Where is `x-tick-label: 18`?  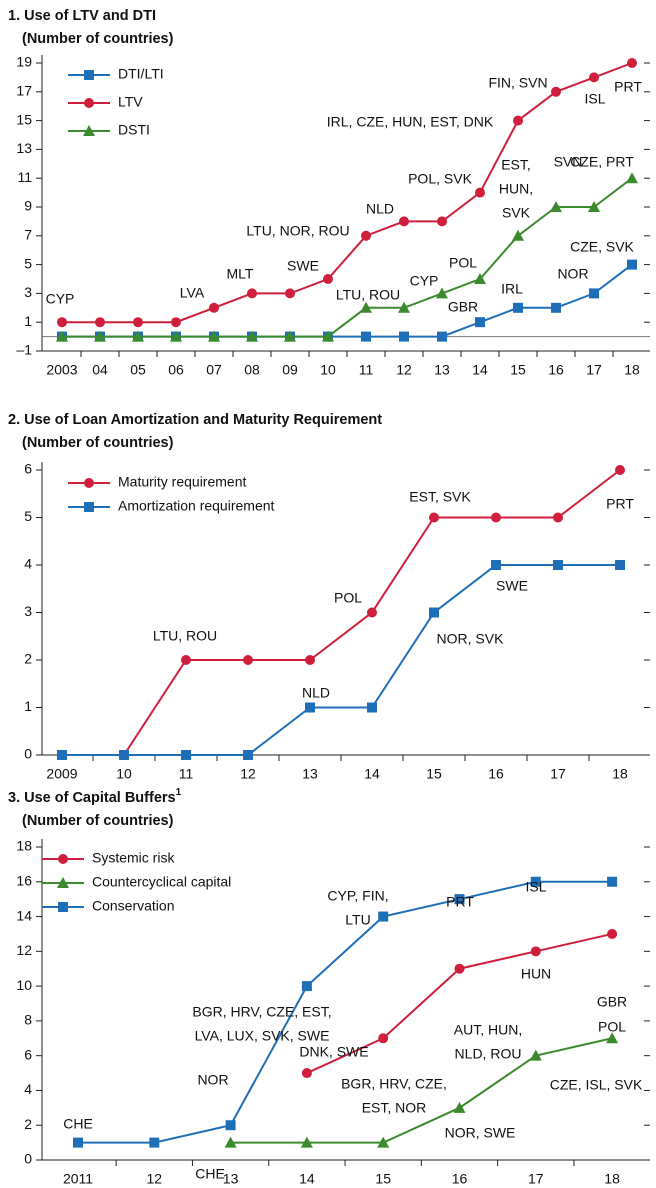 x-tick-label: 18 is located at coordinates (612, 1179).